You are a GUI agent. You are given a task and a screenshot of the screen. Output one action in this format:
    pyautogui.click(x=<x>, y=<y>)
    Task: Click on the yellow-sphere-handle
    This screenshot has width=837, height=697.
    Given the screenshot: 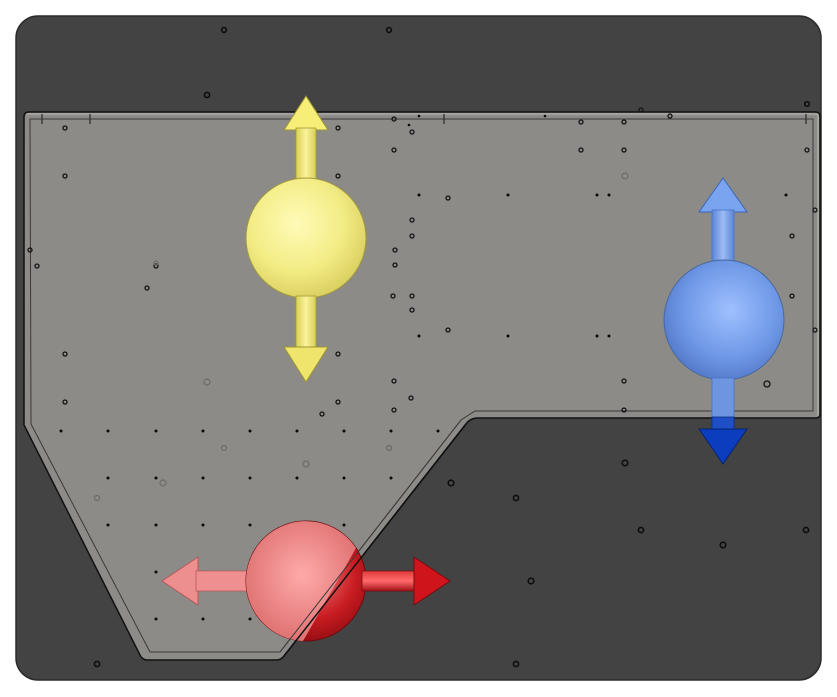 What is the action you would take?
    pyautogui.click(x=306, y=238)
    